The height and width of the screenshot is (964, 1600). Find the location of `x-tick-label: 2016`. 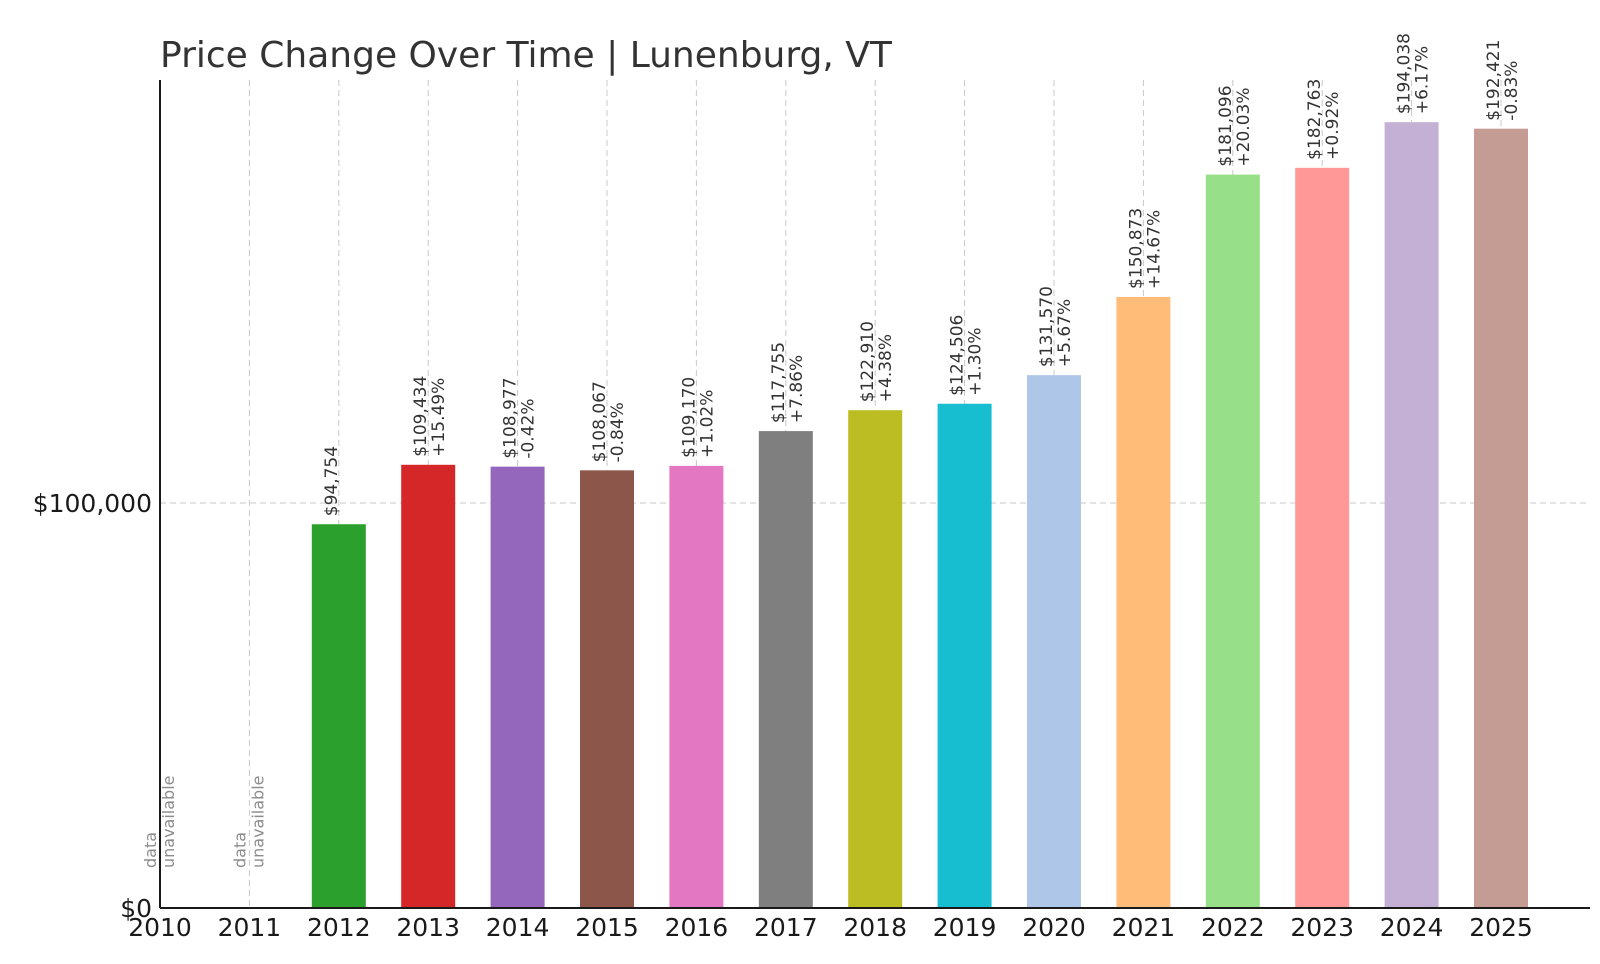

x-tick-label: 2016 is located at coordinates (697, 927).